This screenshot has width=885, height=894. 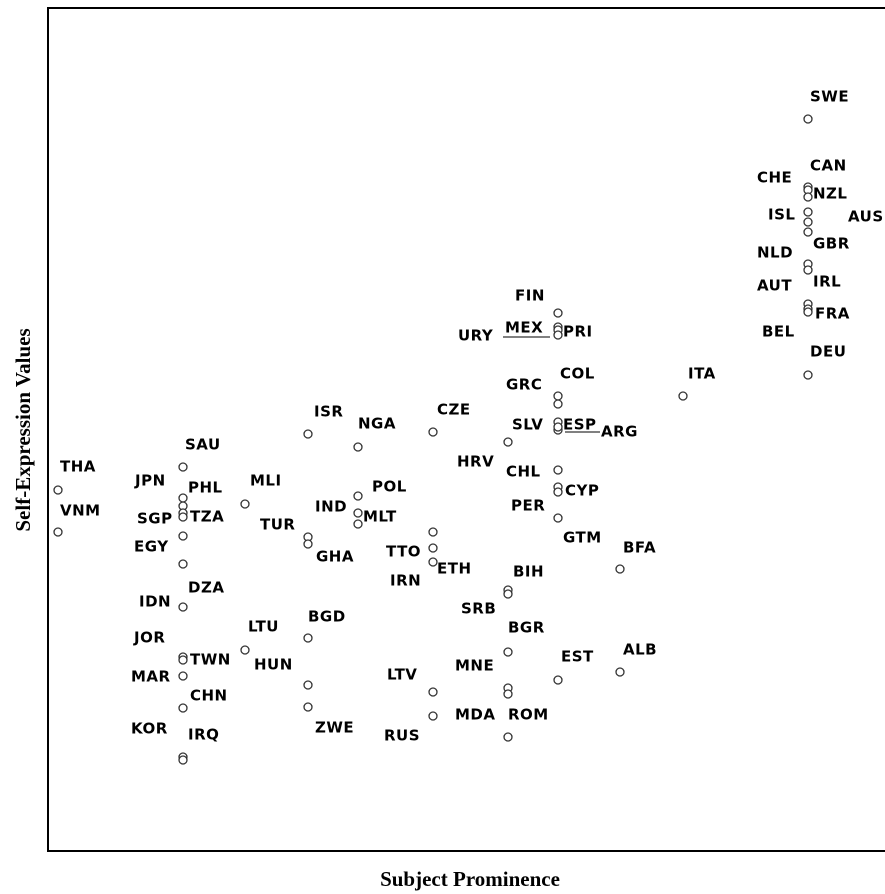 I want to click on point-label: GRC, so click(x=524, y=385).